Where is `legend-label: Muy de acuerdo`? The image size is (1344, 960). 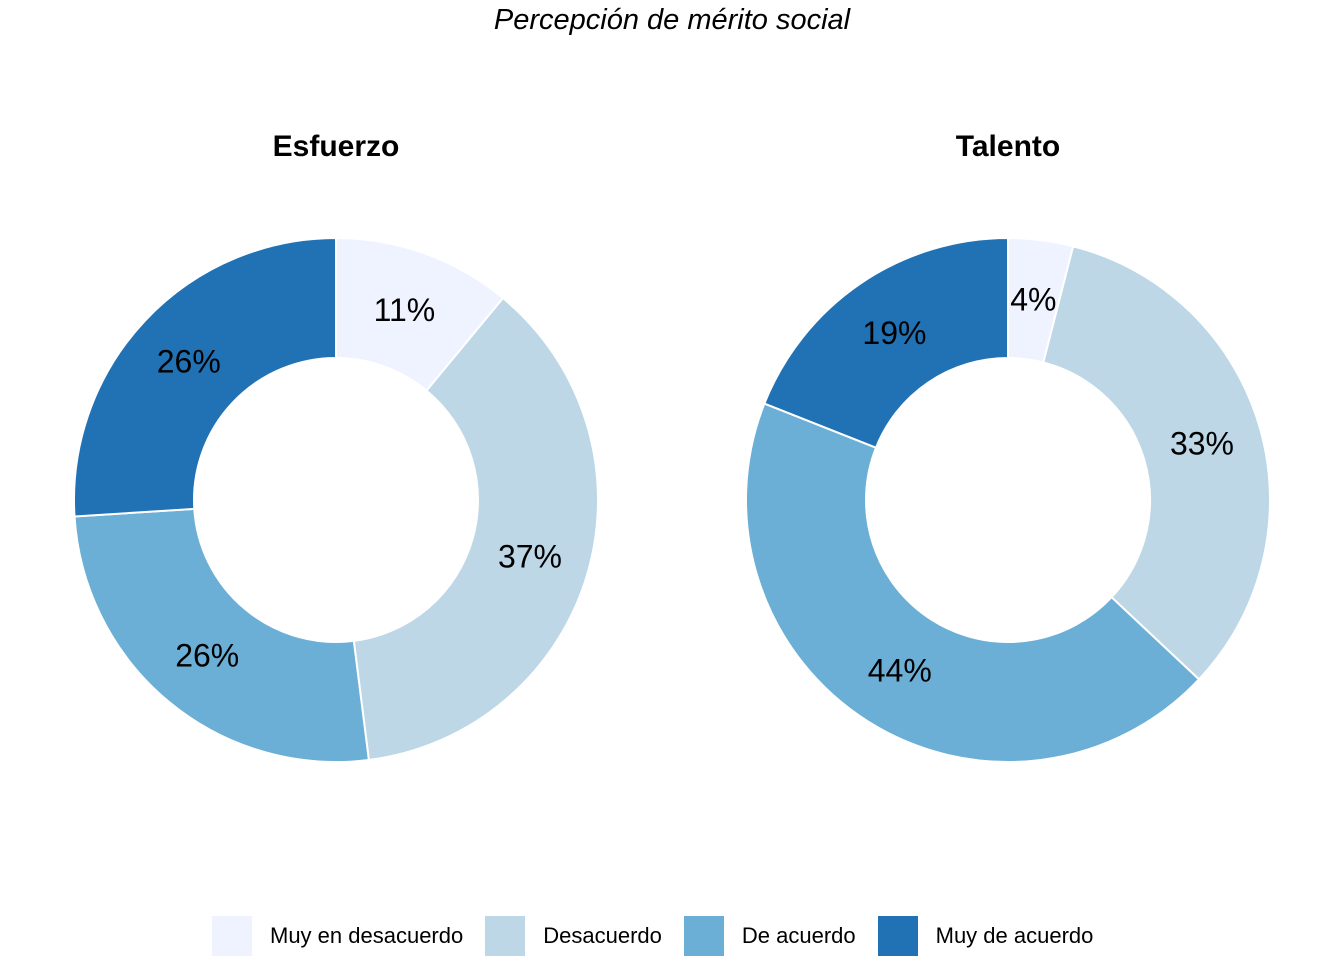 legend-label: Muy de acuerdo is located at coordinates (1014, 935).